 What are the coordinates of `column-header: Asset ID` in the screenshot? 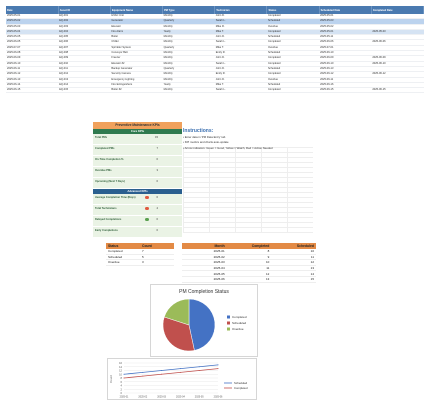 It's located at (84, 10).